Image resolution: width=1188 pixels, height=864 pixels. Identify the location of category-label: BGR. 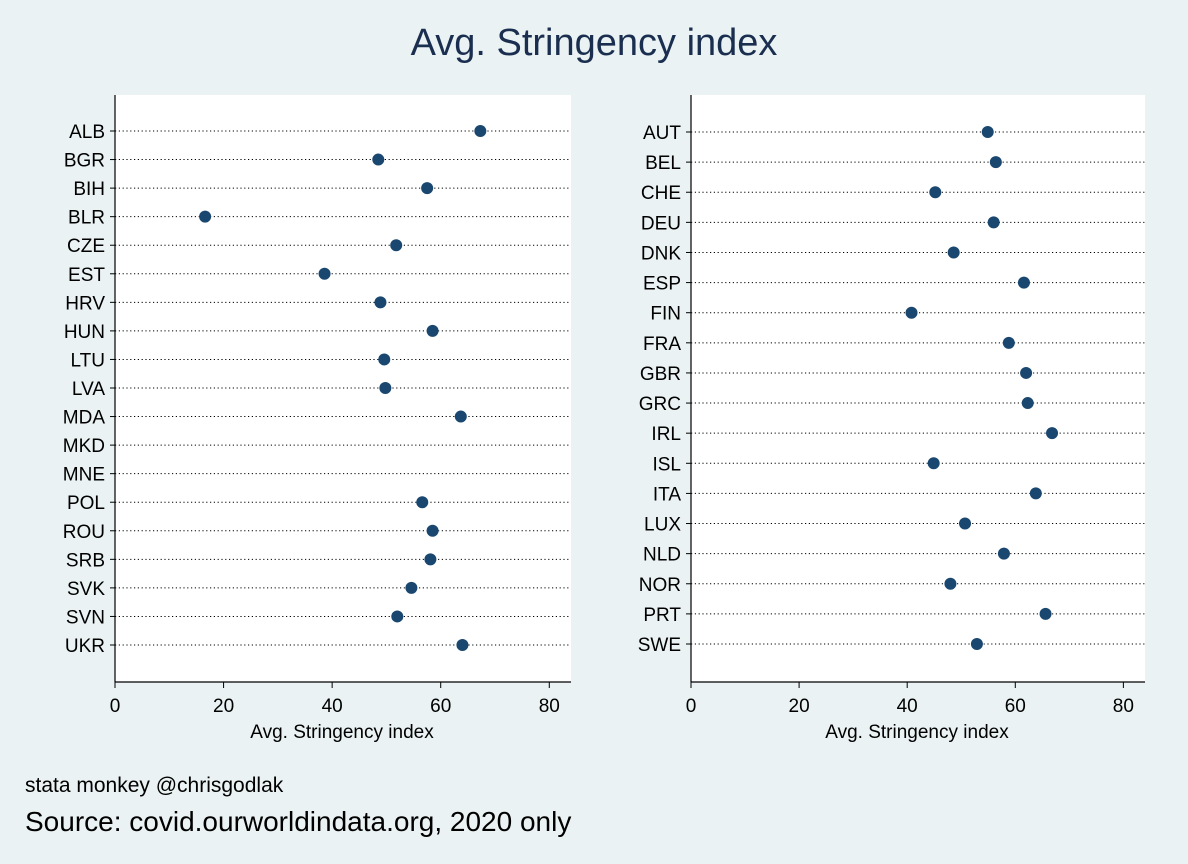
(84, 161).